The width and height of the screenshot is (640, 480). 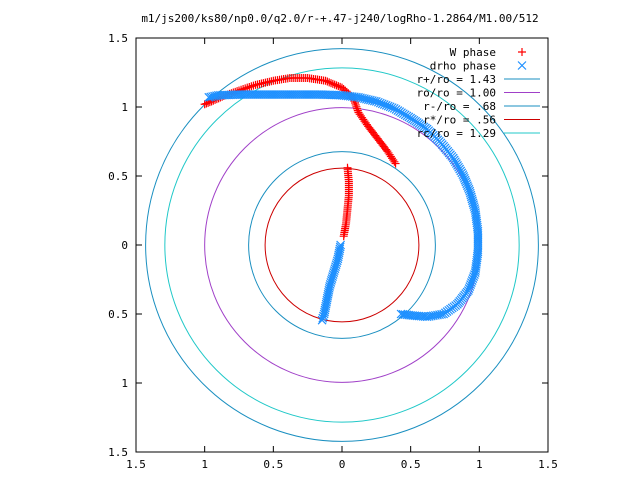 I want to click on legend-label: W phase, so click(x=473, y=52).